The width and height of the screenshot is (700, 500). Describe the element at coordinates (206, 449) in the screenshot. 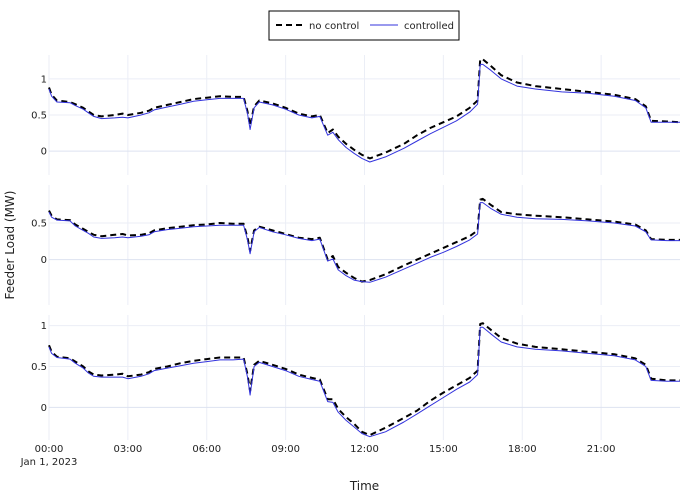

I see `x-tick-label: 06:00` at that location.